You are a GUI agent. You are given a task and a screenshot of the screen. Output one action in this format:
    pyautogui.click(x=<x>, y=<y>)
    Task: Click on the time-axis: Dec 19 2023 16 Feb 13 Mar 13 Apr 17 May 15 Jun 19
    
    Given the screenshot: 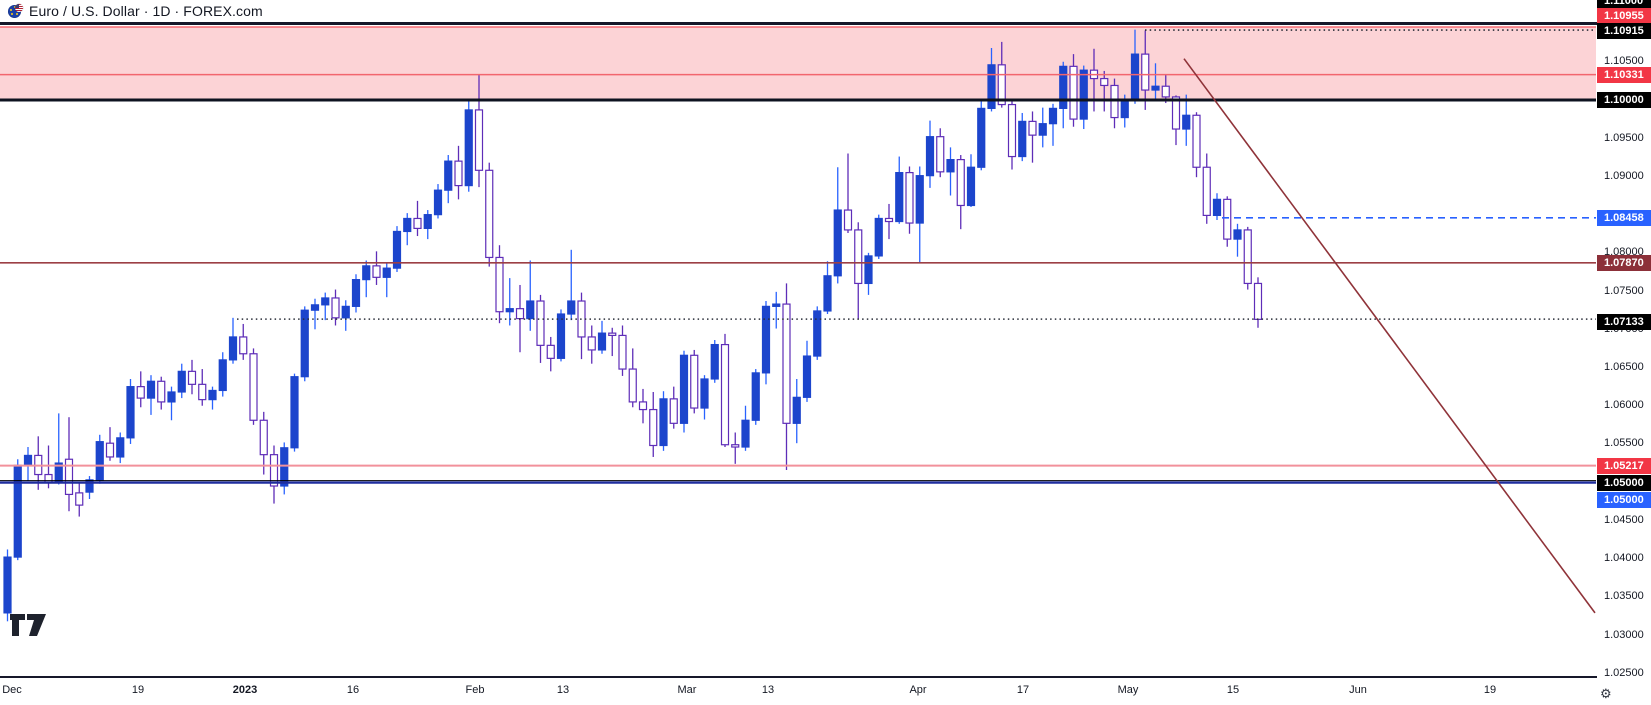 What is the action you would take?
    pyautogui.click(x=798, y=691)
    